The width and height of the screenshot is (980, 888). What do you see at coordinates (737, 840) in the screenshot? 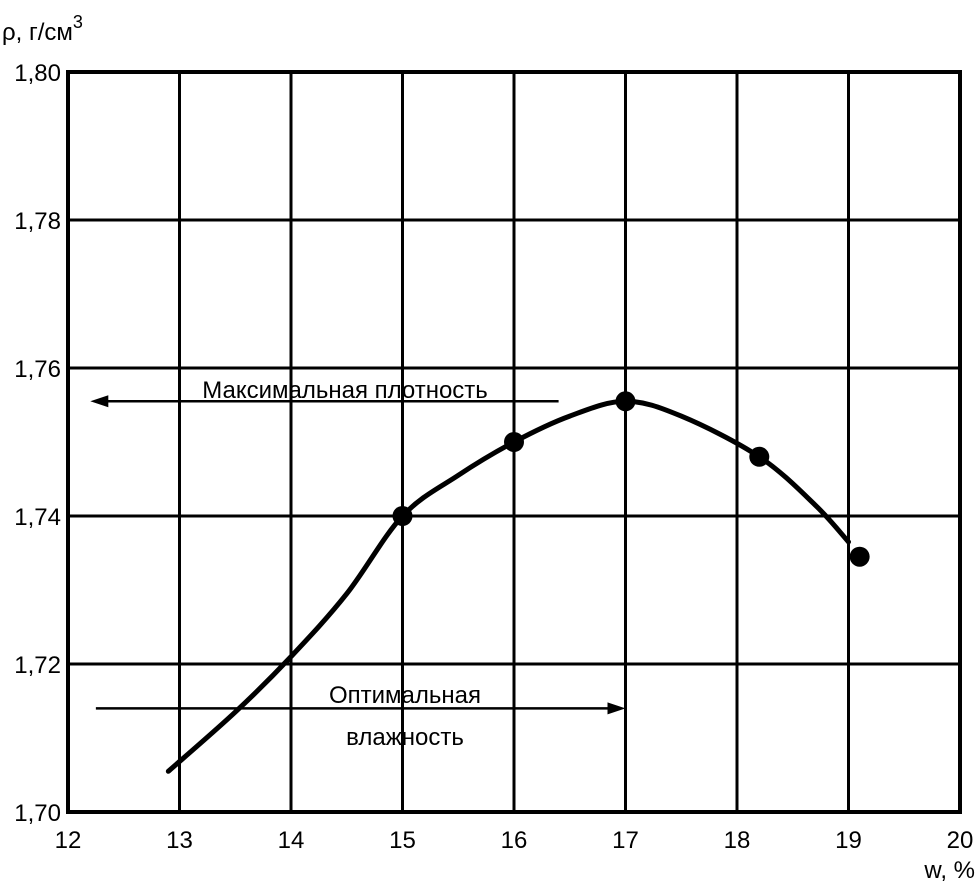
I see `x-tick-label: 18` at bounding box center [737, 840].